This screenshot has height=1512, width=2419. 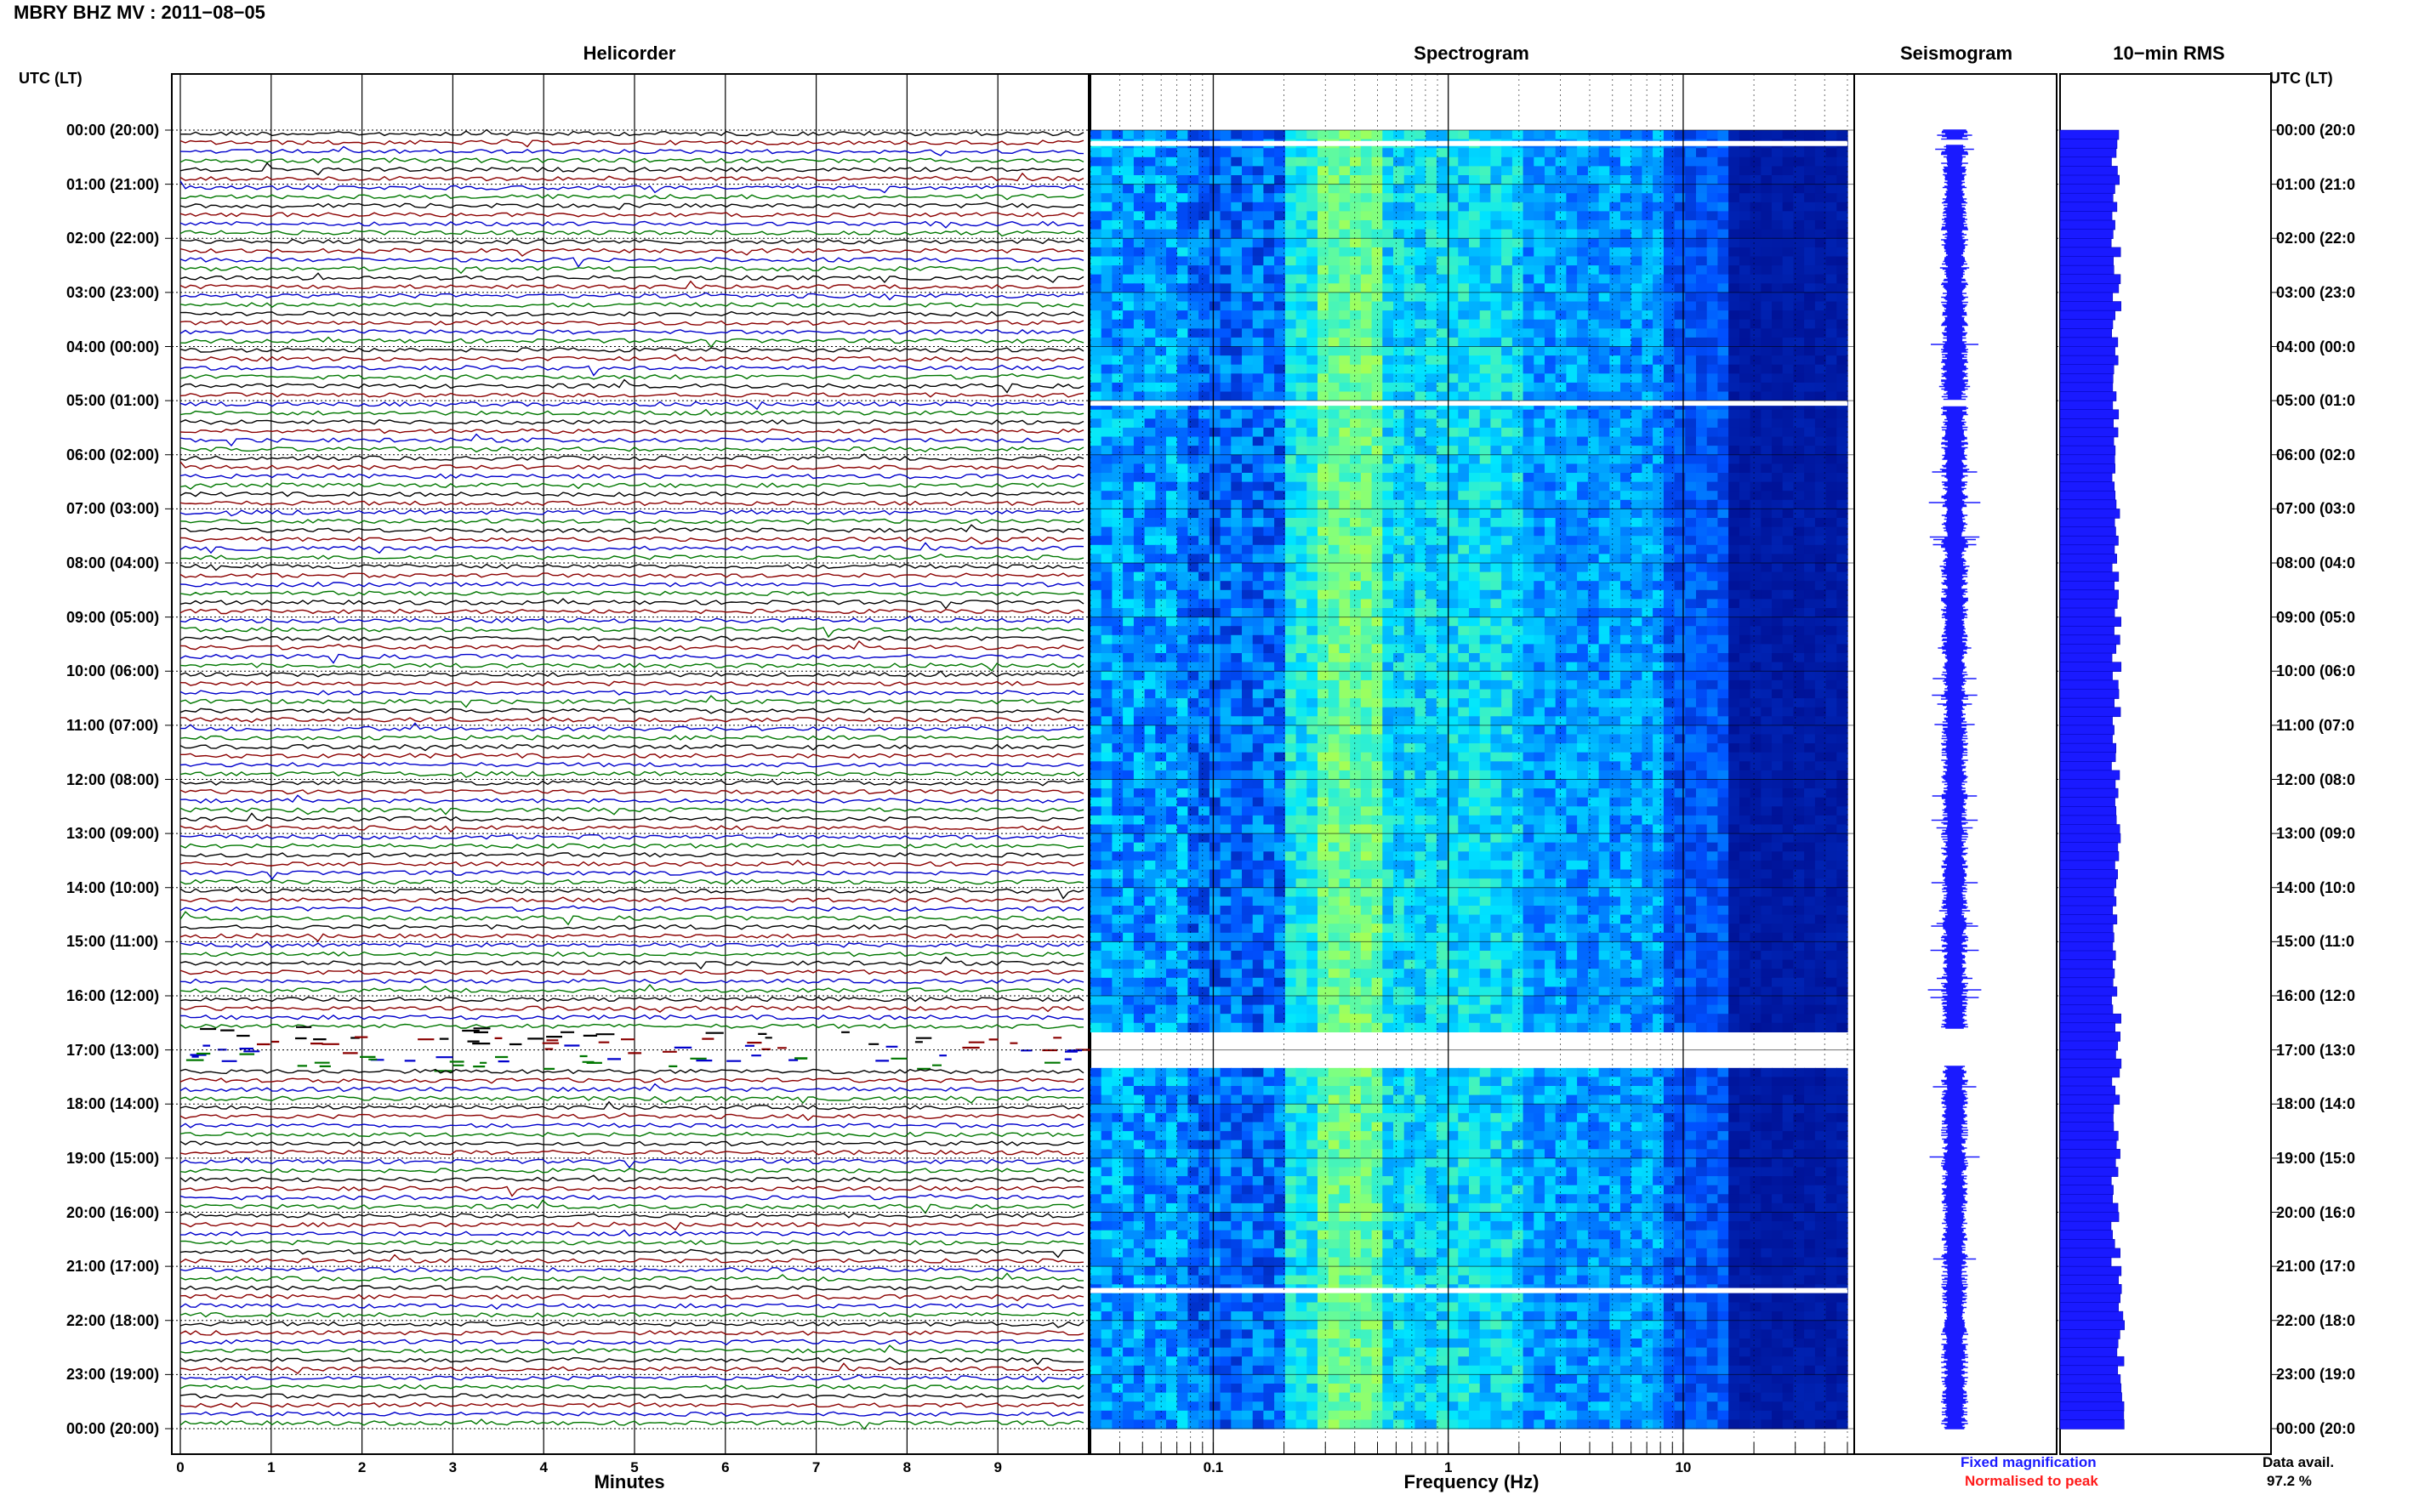 What do you see at coordinates (2031, 1481) in the screenshot?
I see `legend-normalised-to-peak: Normalised to peak` at bounding box center [2031, 1481].